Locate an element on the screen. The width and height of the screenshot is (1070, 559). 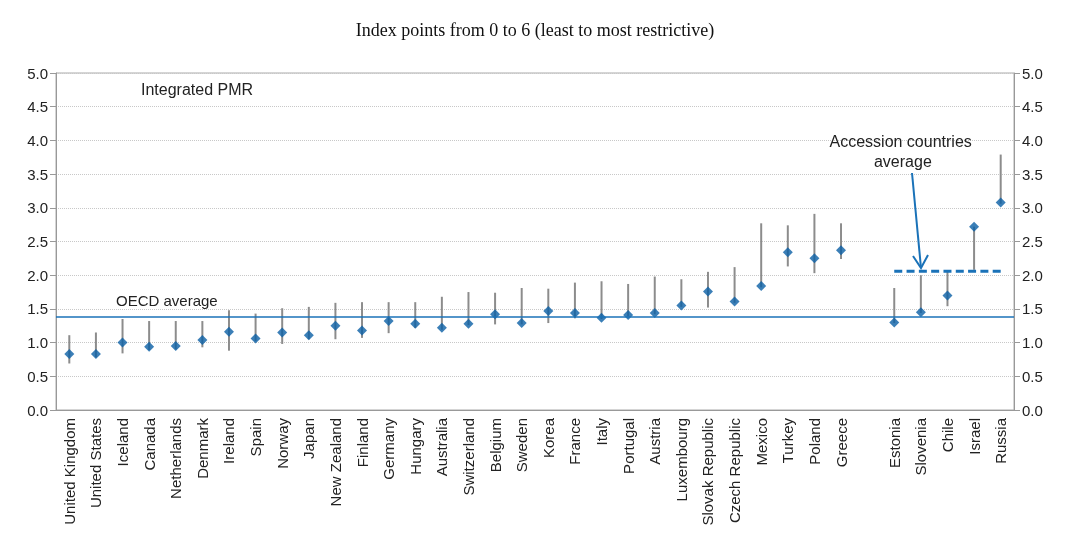
x-tick-label: Hungary is located at coordinates (415, 446).